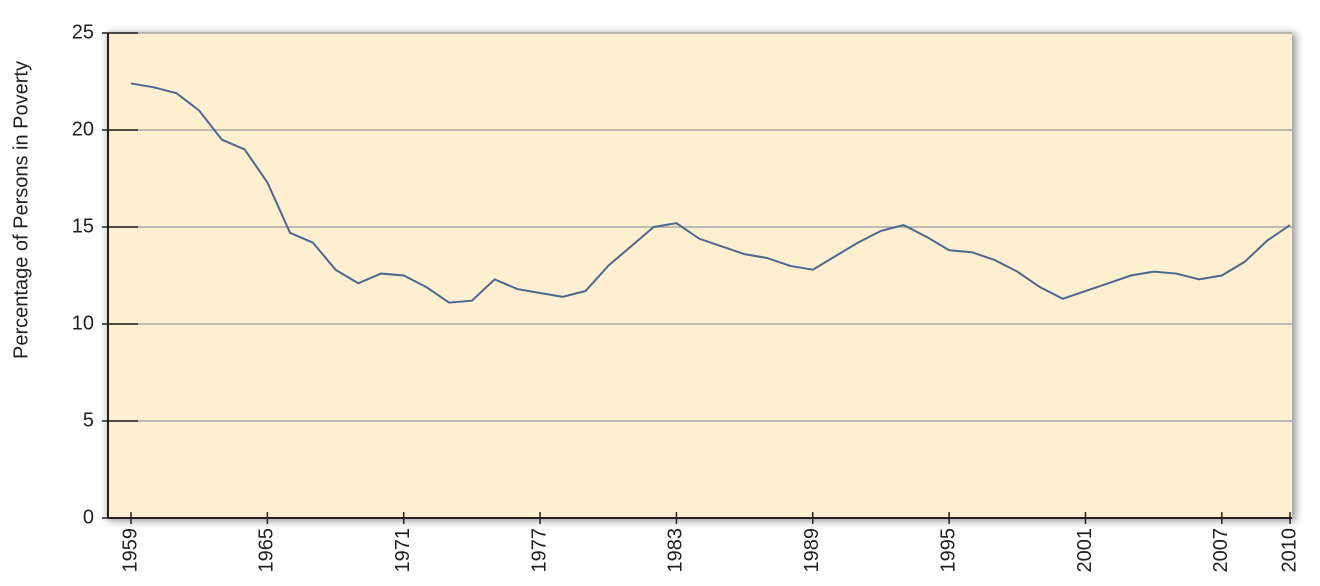 The width and height of the screenshot is (1320, 586). What do you see at coordinates (21, 210) in the screenshot?
I see `y-axis-label: Percentage of Persons in Poverty` at bounding box center [21, 210].